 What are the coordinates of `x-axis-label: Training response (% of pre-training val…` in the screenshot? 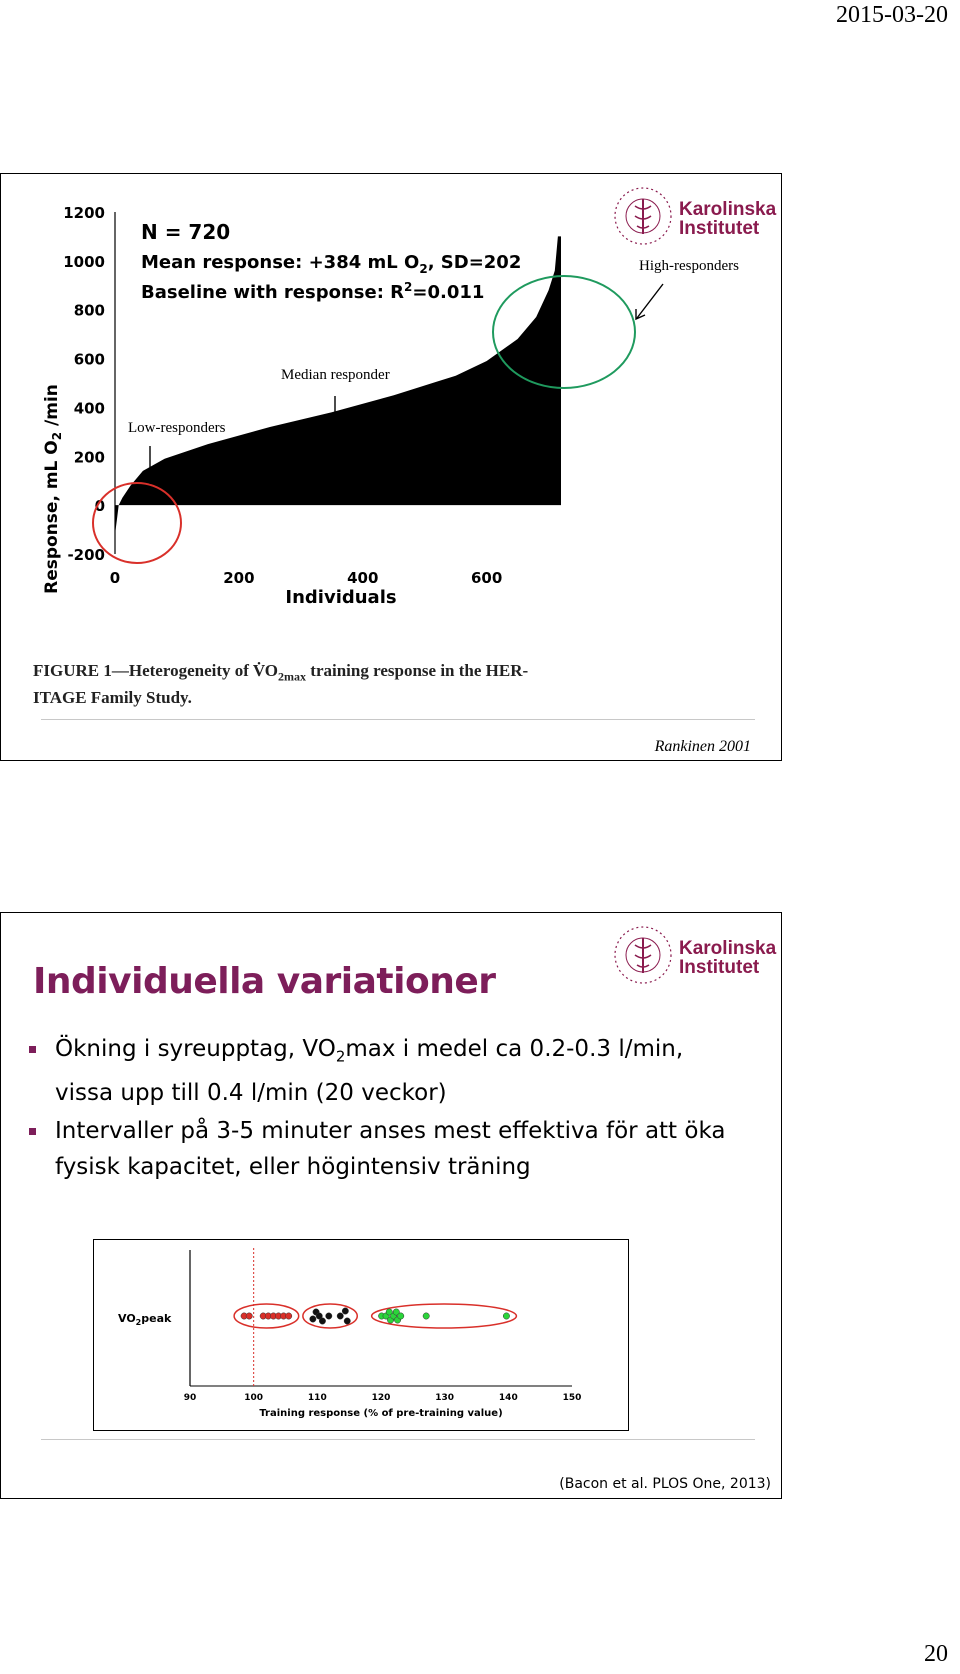 It's located at (380, 1413).